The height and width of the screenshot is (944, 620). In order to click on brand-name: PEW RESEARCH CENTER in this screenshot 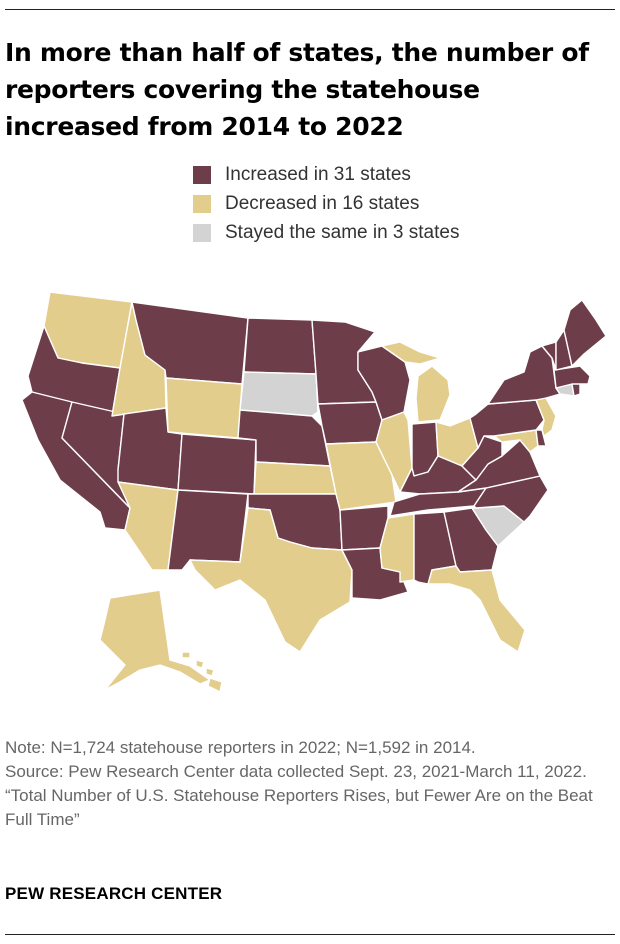, I will do `click(114, 893)`.